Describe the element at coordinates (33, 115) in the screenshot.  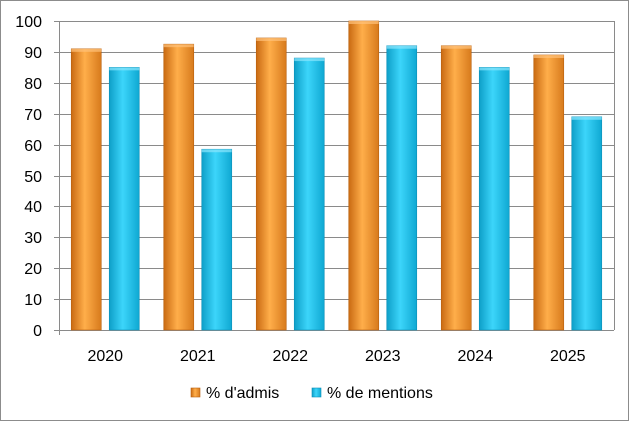
I see `y-tick-label: 70` at that location.